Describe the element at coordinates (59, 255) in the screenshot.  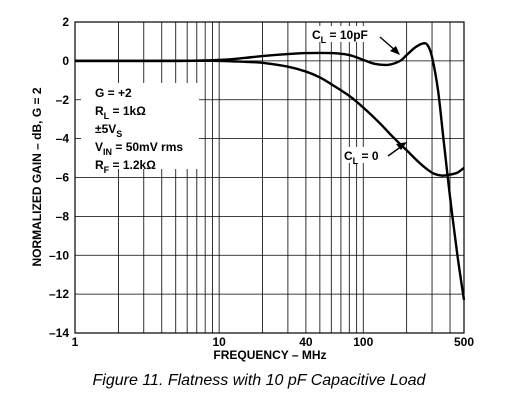
I see `y-tick-label: –10` at that location.